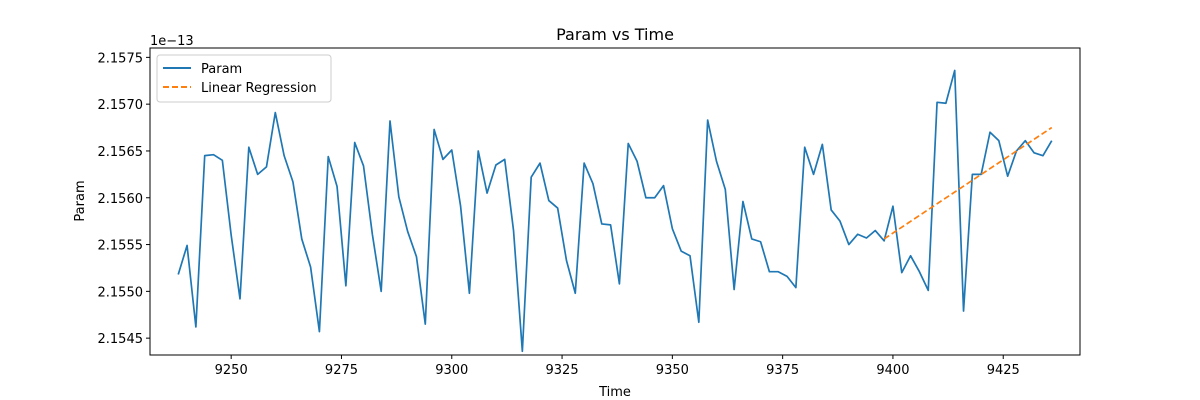 Image resolution: width=1200 pixels, height=400 pixels. Describe the element at coordinates (121, 105) in the screenshot. I see `y-tick-label: 2.1570` at that location.